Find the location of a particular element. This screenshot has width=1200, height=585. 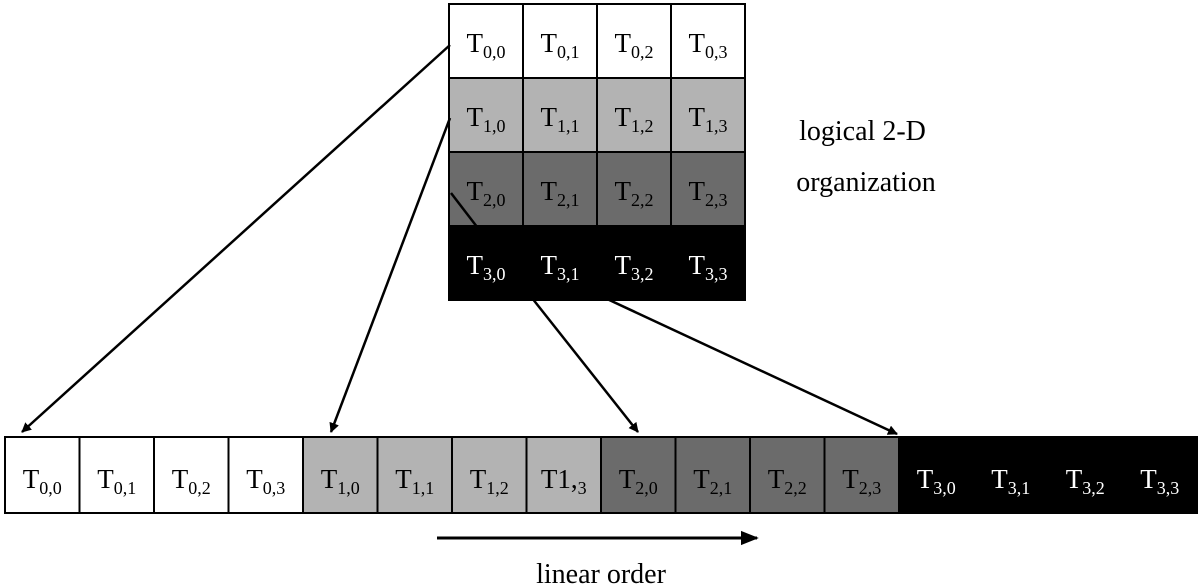

linear-cell-6-label: T1,2 is located at coordinates (489, 481).